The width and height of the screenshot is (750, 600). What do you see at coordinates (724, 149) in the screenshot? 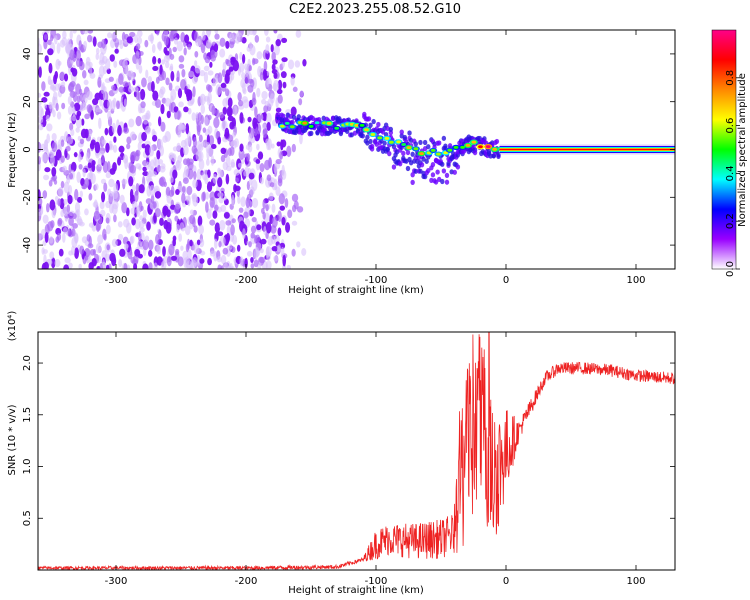
I see `colorbar-gradient` at bounding box center [724, 149].